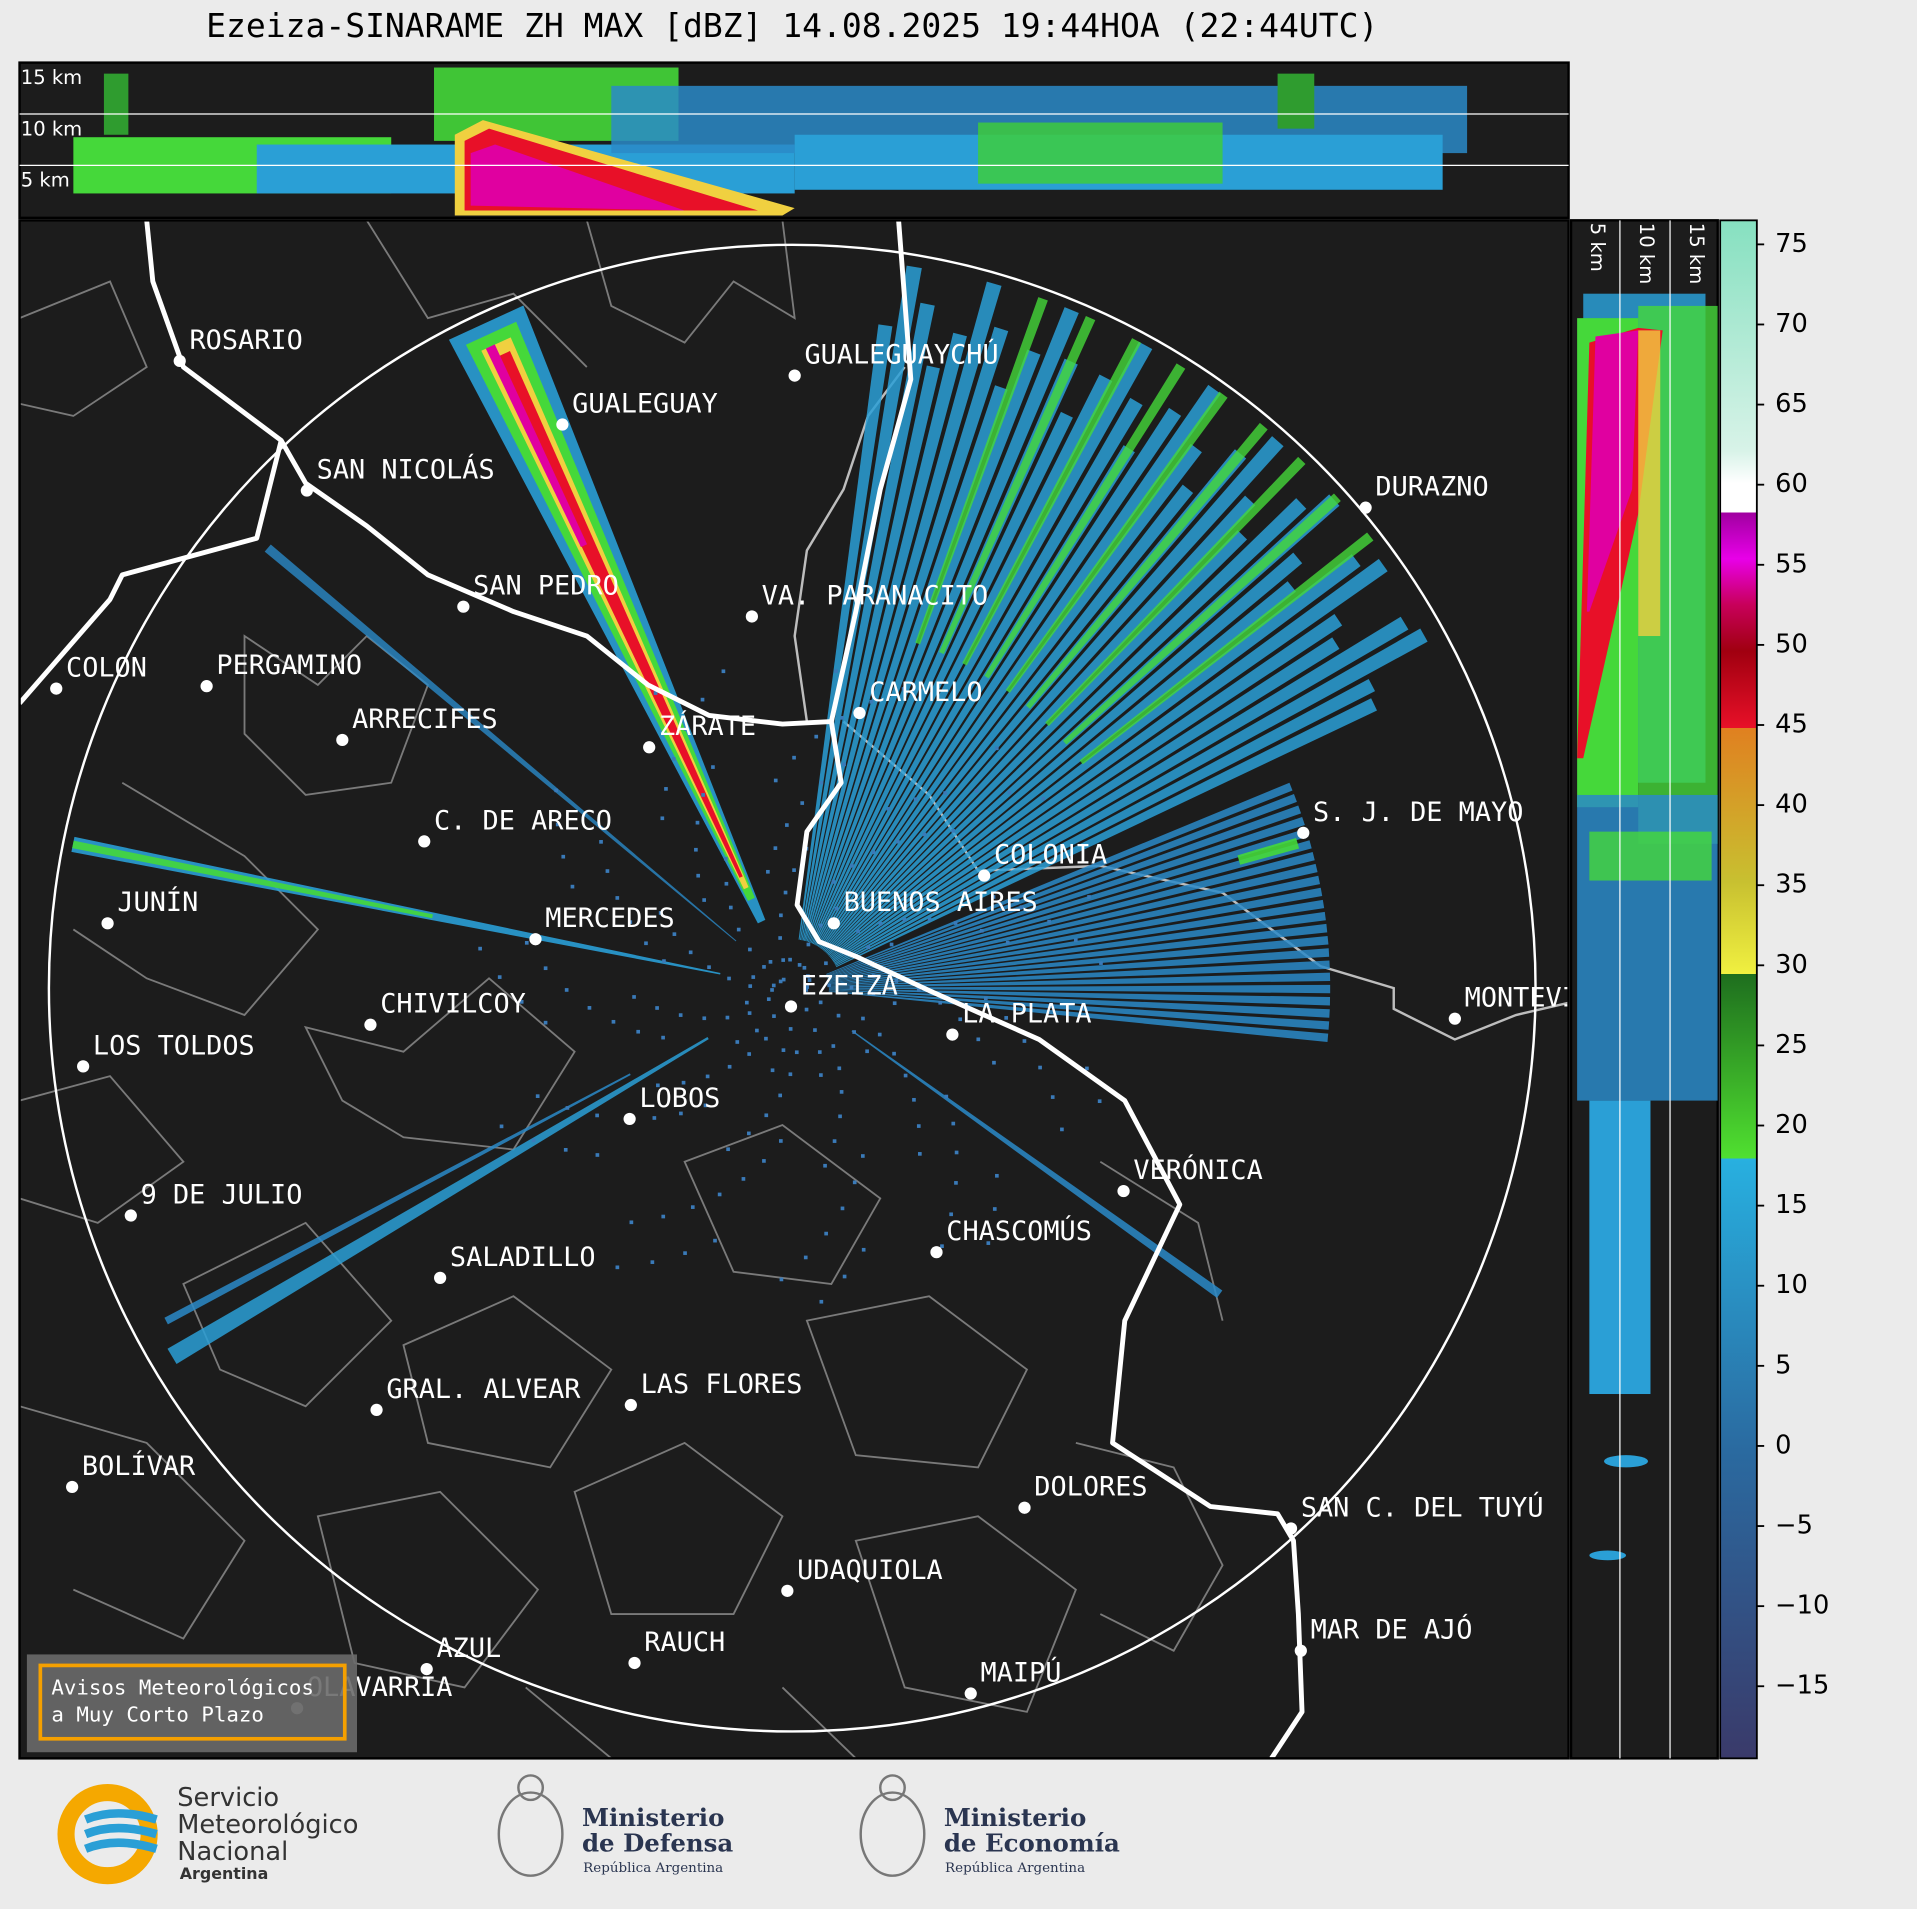  Describe the element at coordinates (222, 1194) in the screenshot. I see `place-label: 9 DE JULIO` at that location.